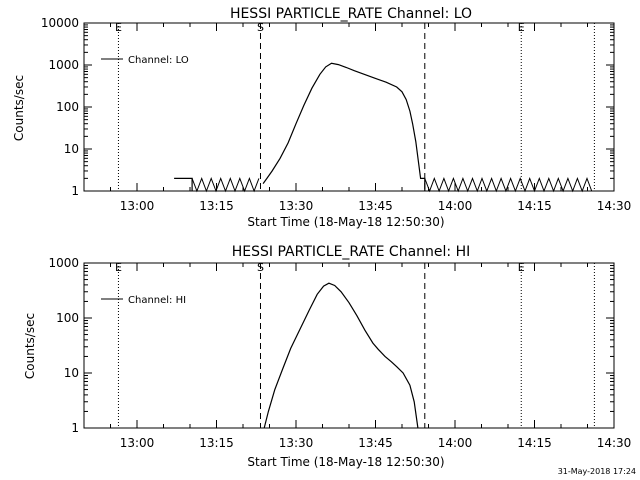 This screenshot has width=640, height=480. What do you see at coordinates (63, 263) in the screenshot?
I see `hi-y-tick-label: 1000` at bounding box center [63, 263].